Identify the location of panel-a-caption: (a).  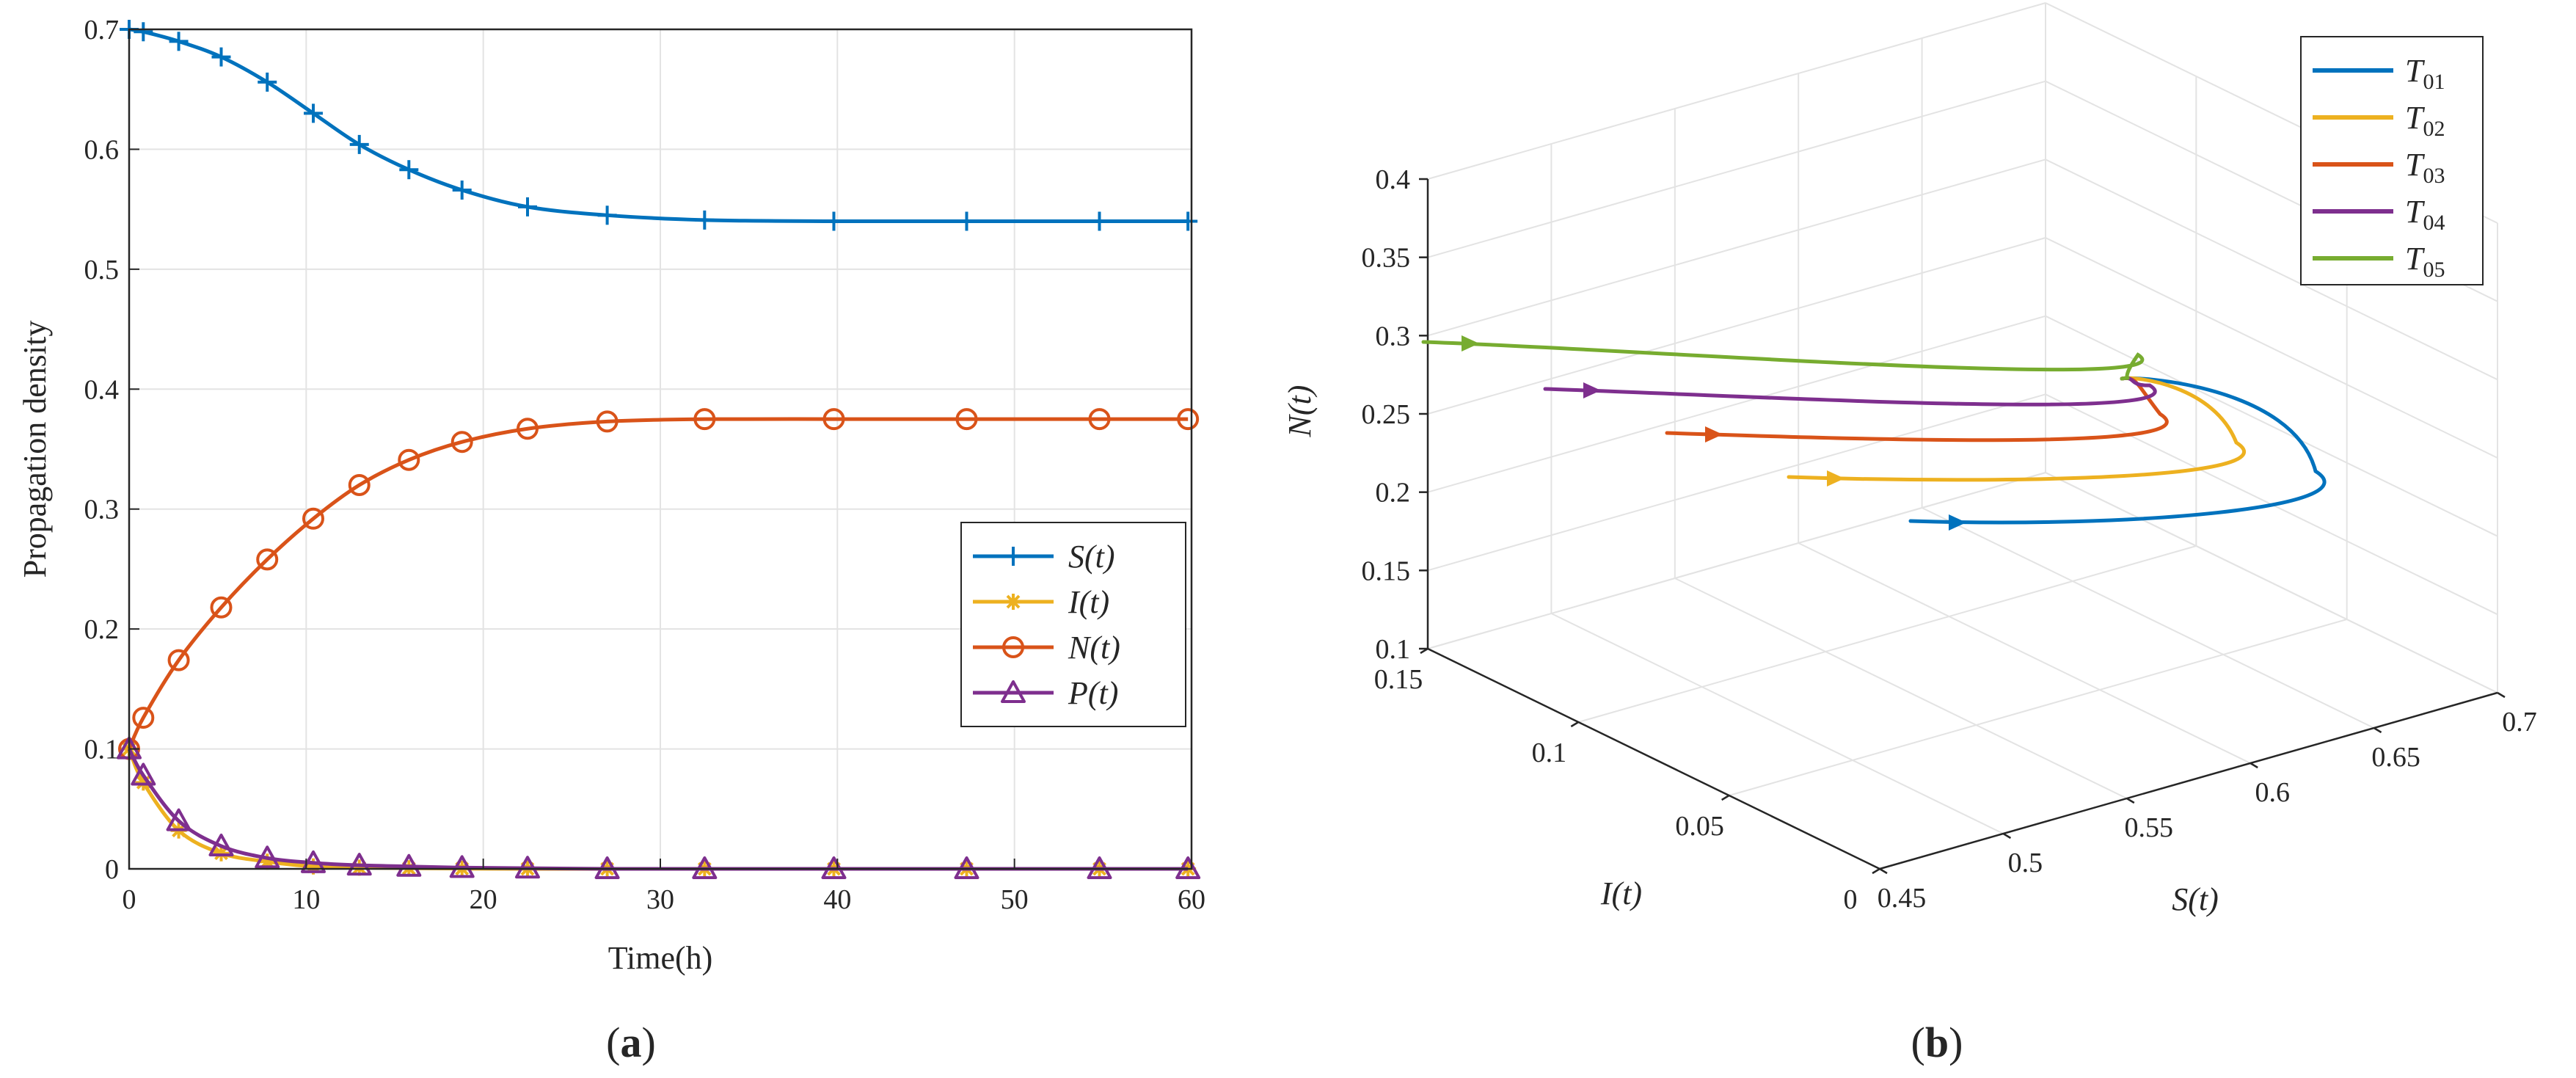
(631, 1042).